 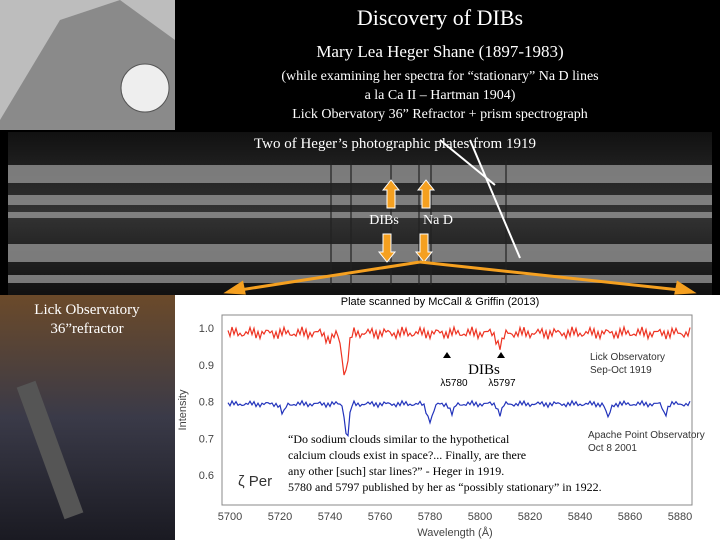 What do you see at coordinates (206, 476) in the screenshot?
I see `y-tick-label: 0.6` at bounding box center [206, 476].